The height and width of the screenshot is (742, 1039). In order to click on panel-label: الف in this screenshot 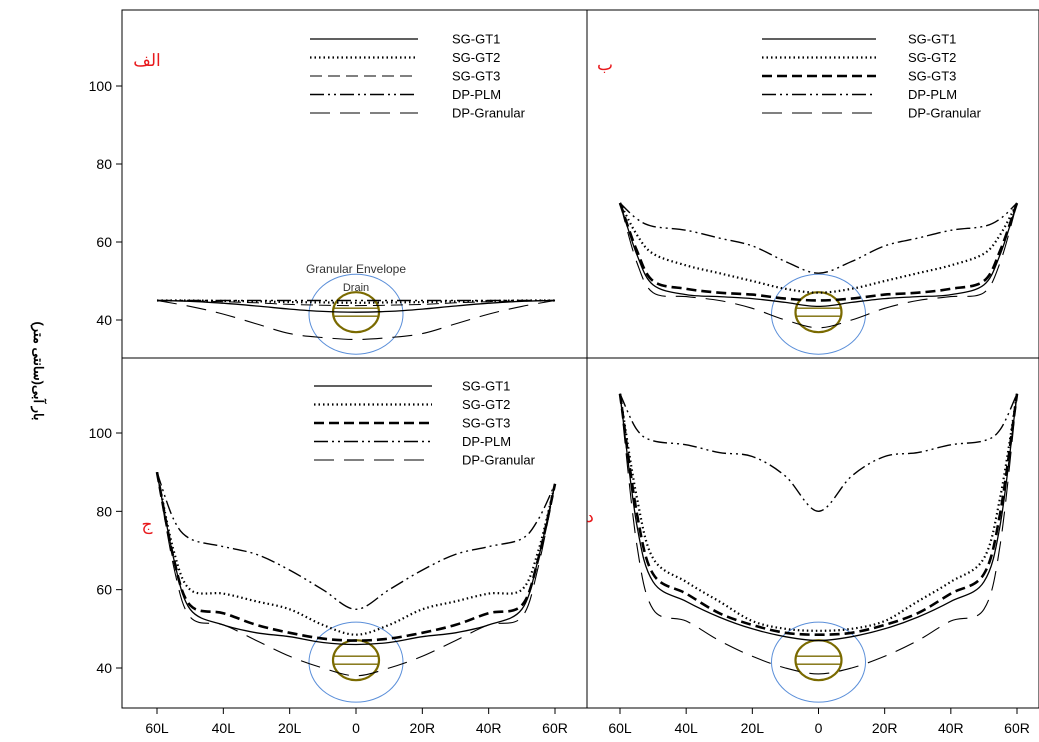, I will do `click(147, 60)`.